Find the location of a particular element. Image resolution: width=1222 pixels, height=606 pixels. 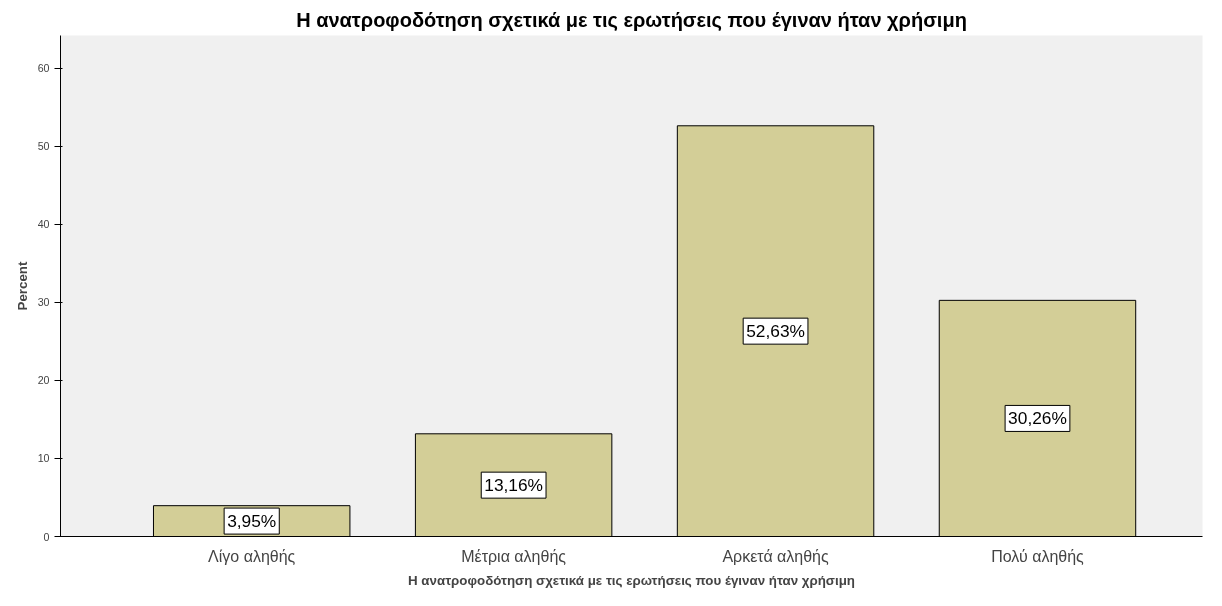

y-tick-label: 60 is located at coordinates (43, 68).